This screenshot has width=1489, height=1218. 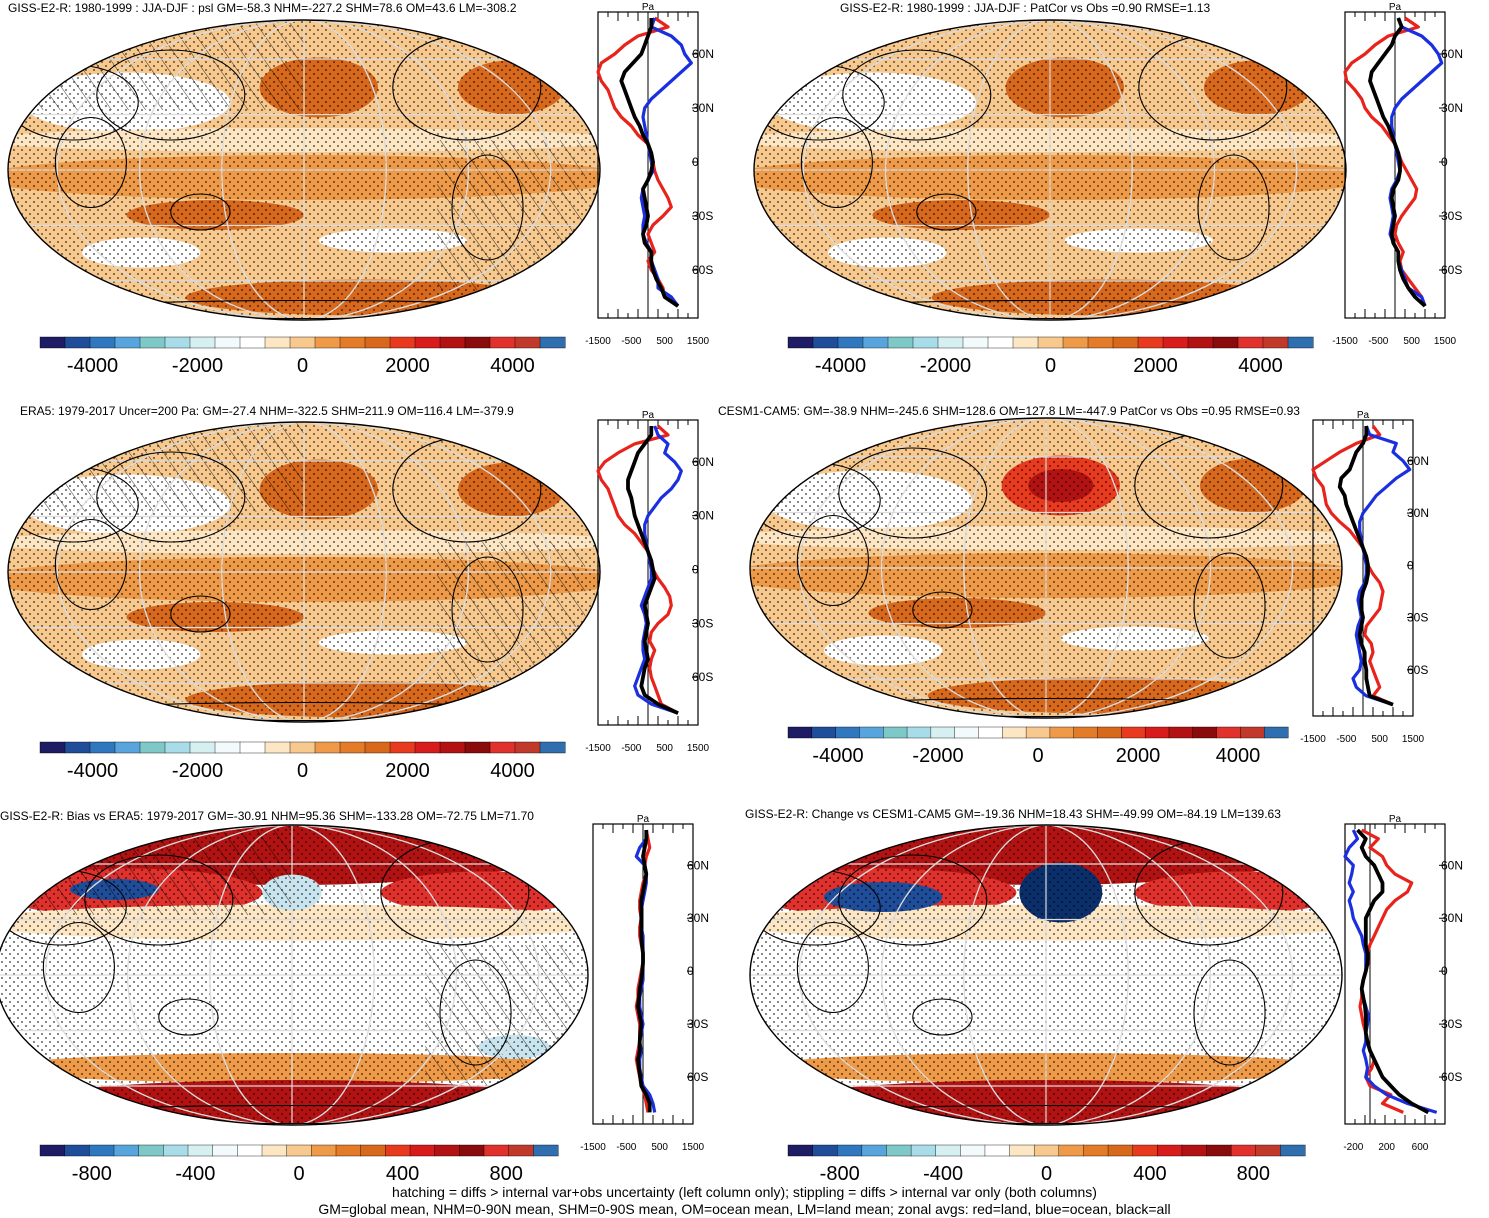 What do you see at coordinates (1253, 1174) in the screenshot?
I see `colorbar-tick-label: 800` at bounding box center [1253, 1174].